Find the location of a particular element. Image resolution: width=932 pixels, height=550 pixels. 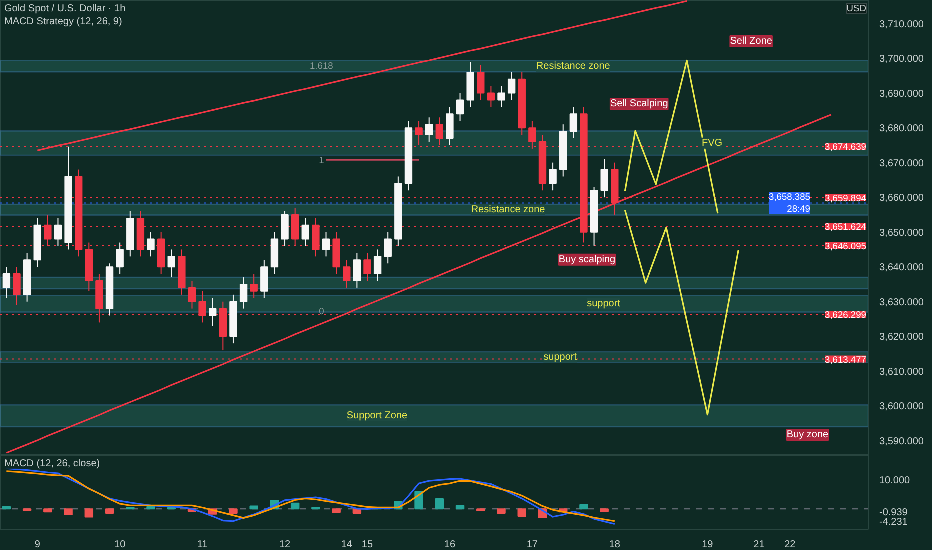

x-tick-label: 17 is located at coordinates (532, 545).